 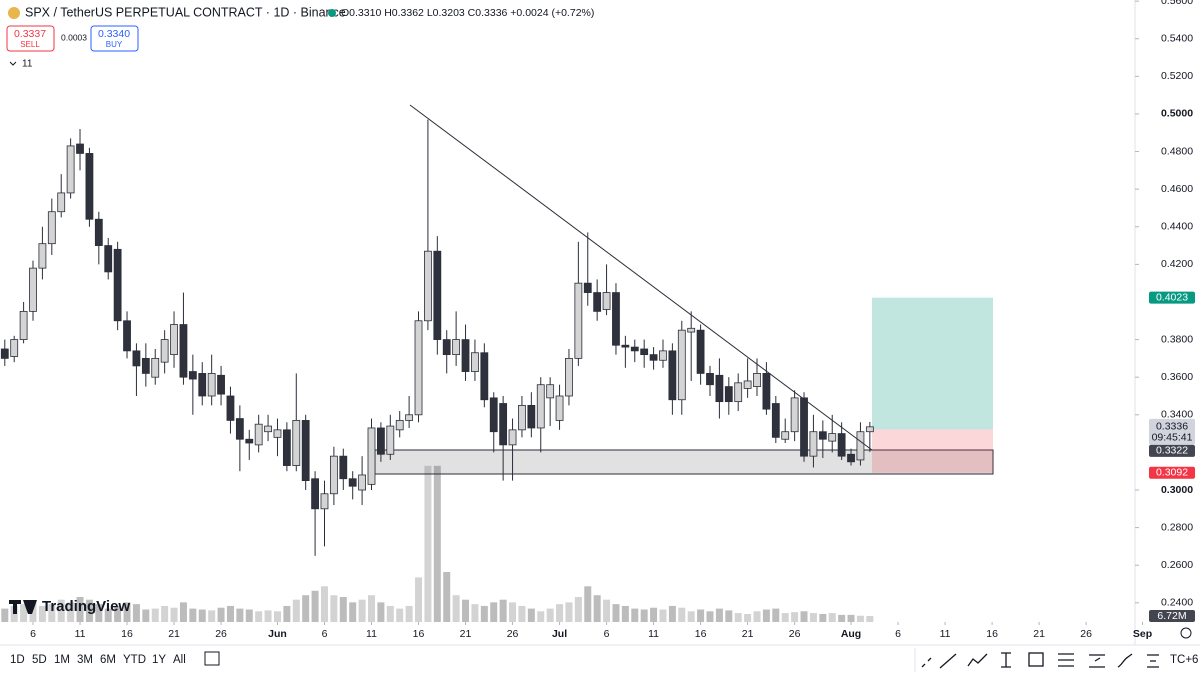 I want to click on timeframe-button: YTD, so click(x=134, y=660).